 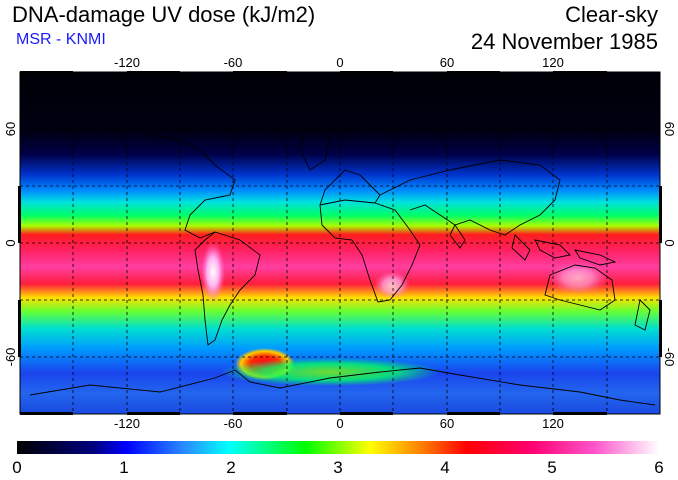 What do you see at coordinates (10, 242) in the screenshot?
I see `lat-label-left-0: 0` at bounding box center [10, 242].